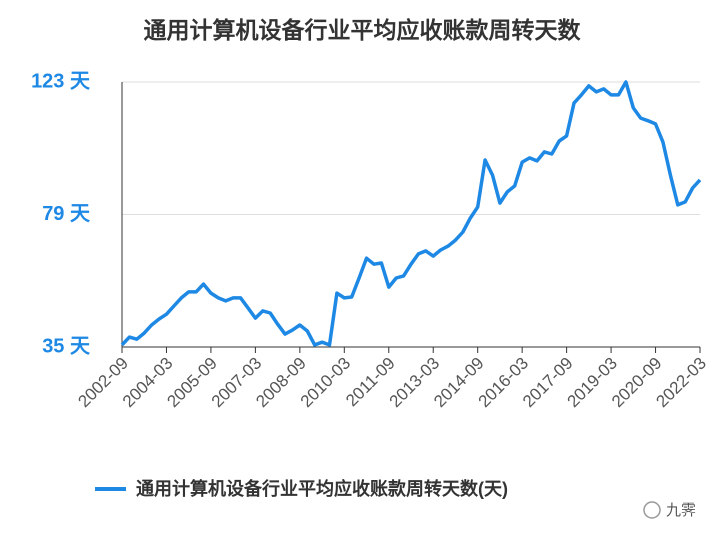 The height and width of the screenshot is (545, 724). I want to click on watermark: 九霁, so click(681, 510).